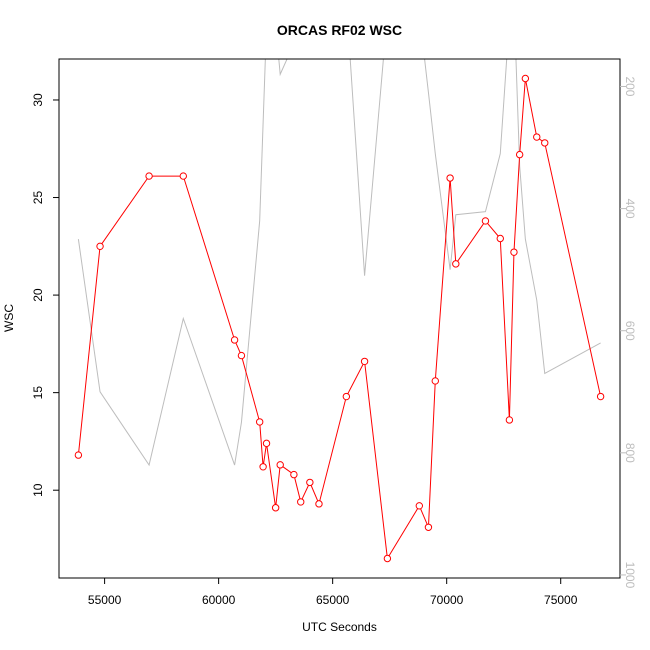 This screenshot has height=650, width=650. I want to click on x-axis-label: UTC Seconds, so click(339, 627).